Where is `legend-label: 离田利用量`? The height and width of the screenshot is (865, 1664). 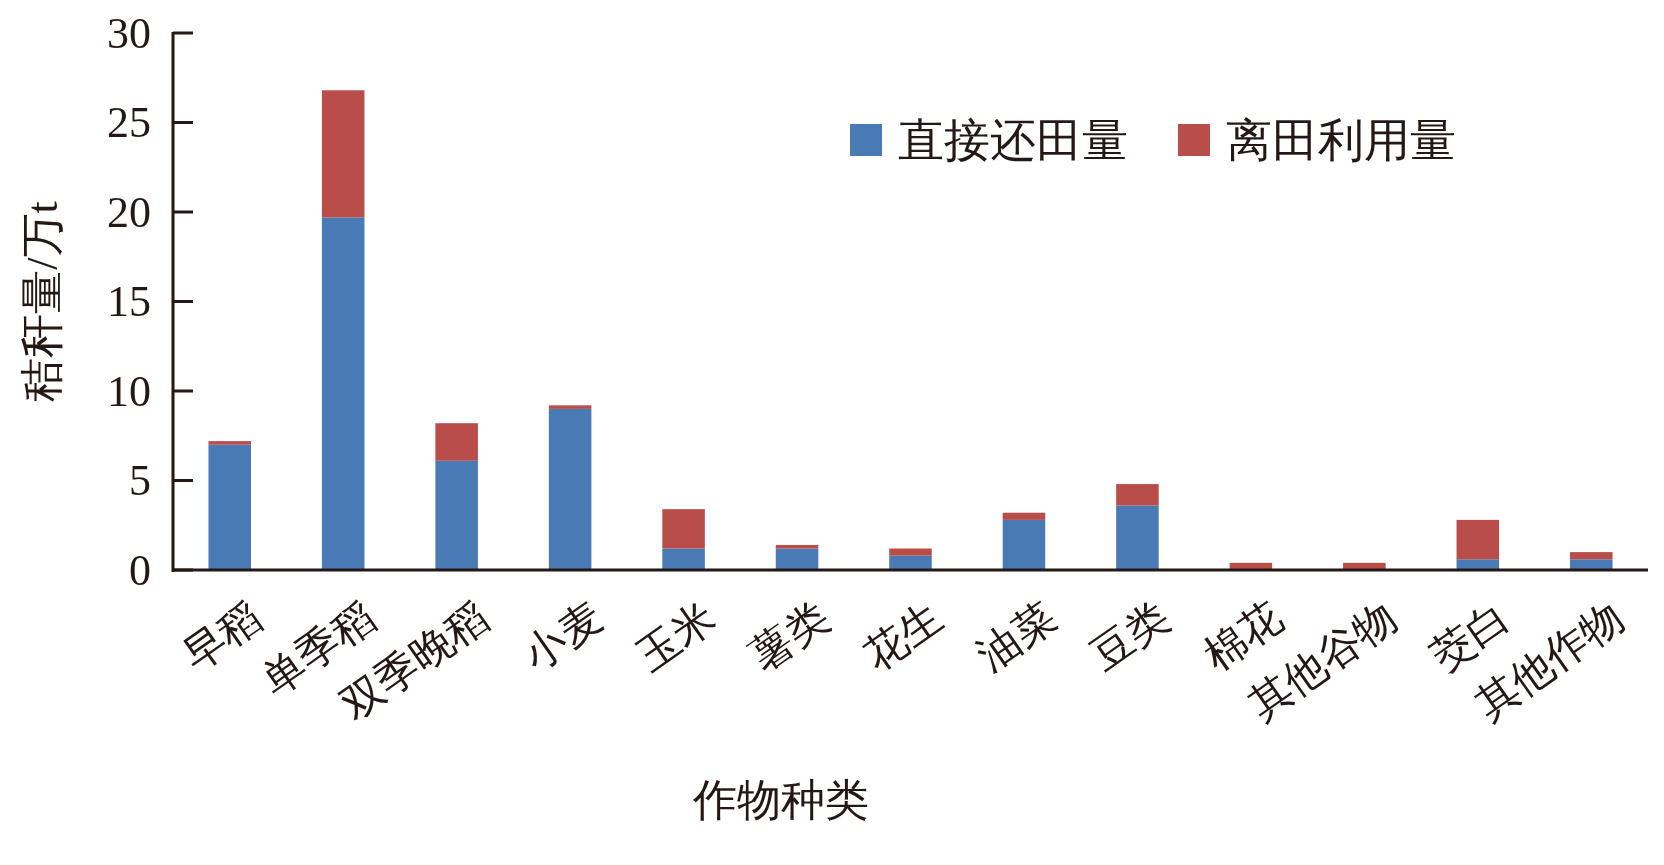
legend-label: 离田利用量 is located at coordinates (1341, 140).